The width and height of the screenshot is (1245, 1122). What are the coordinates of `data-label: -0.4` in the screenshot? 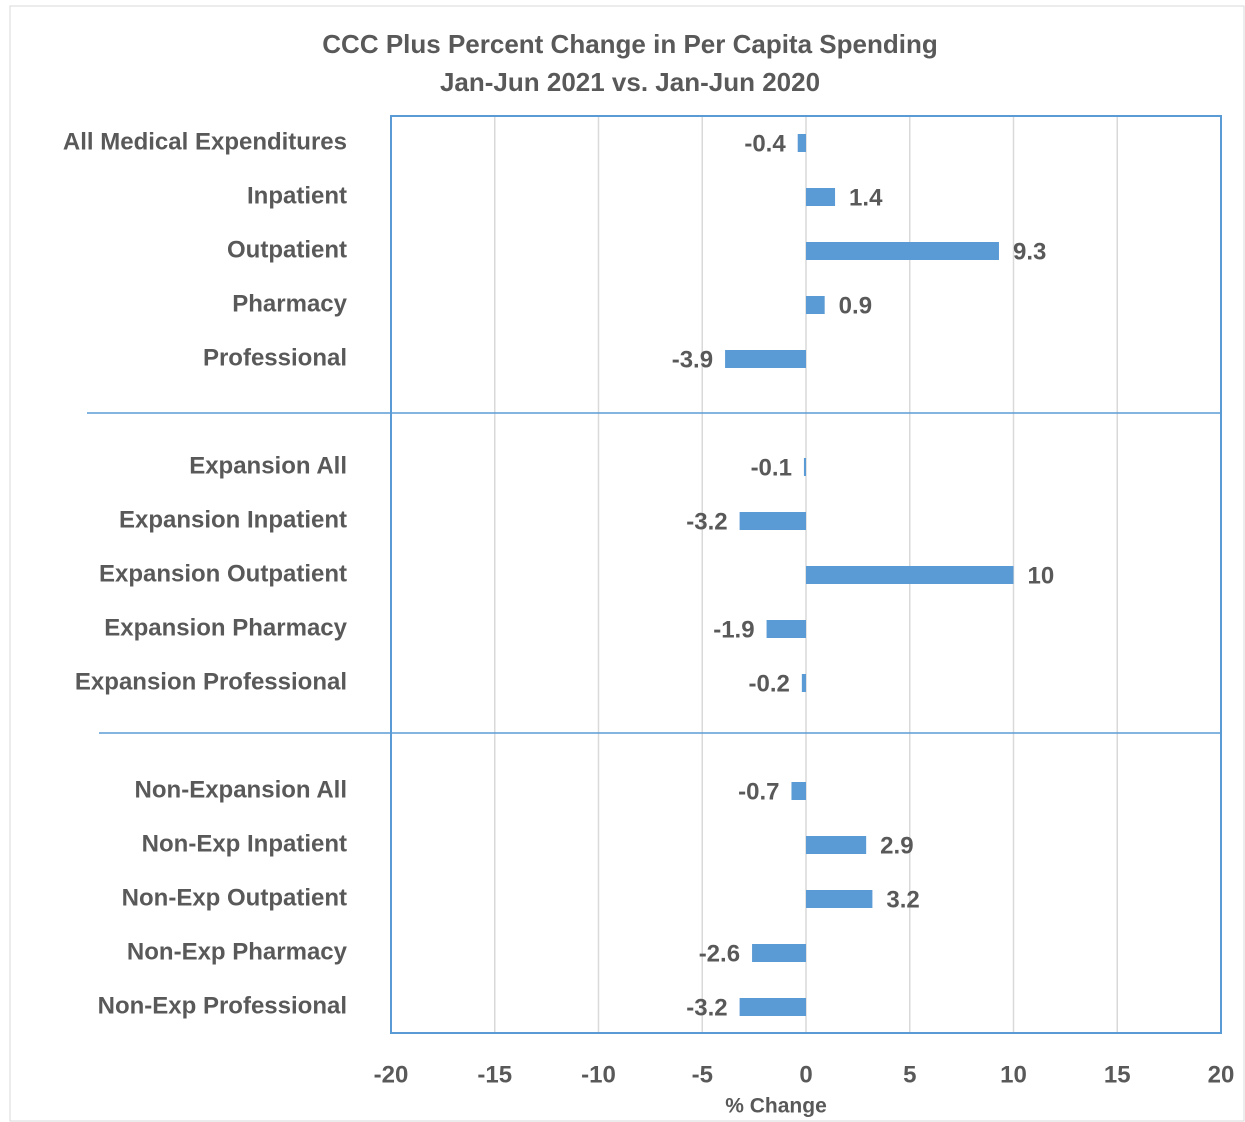 It's located at (765, 143).